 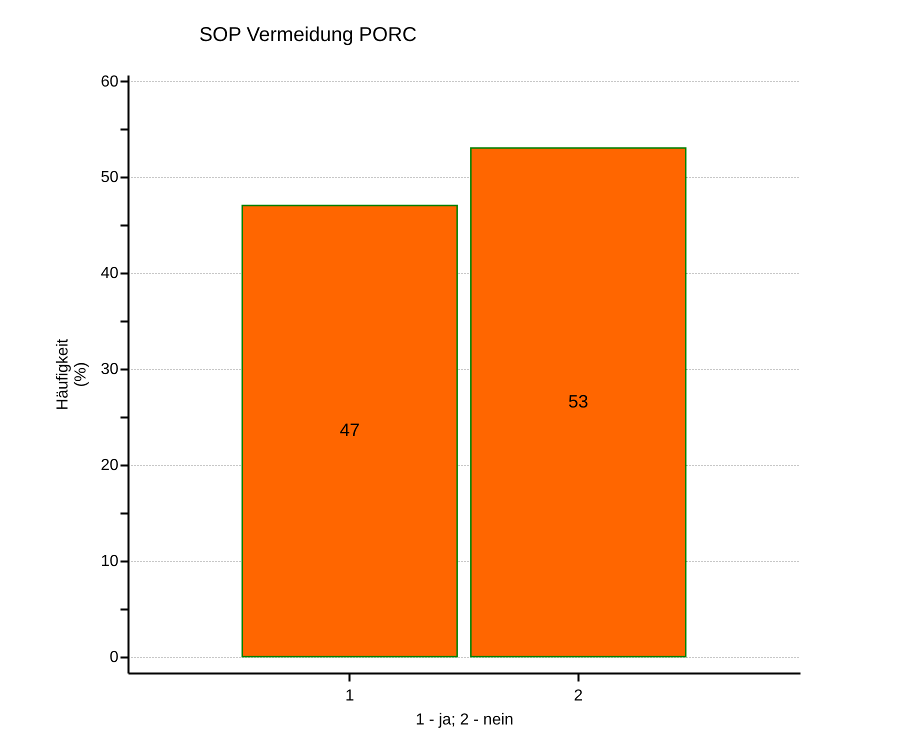 I want to click on y-tick-label: 10, so click(x=109, y=561).